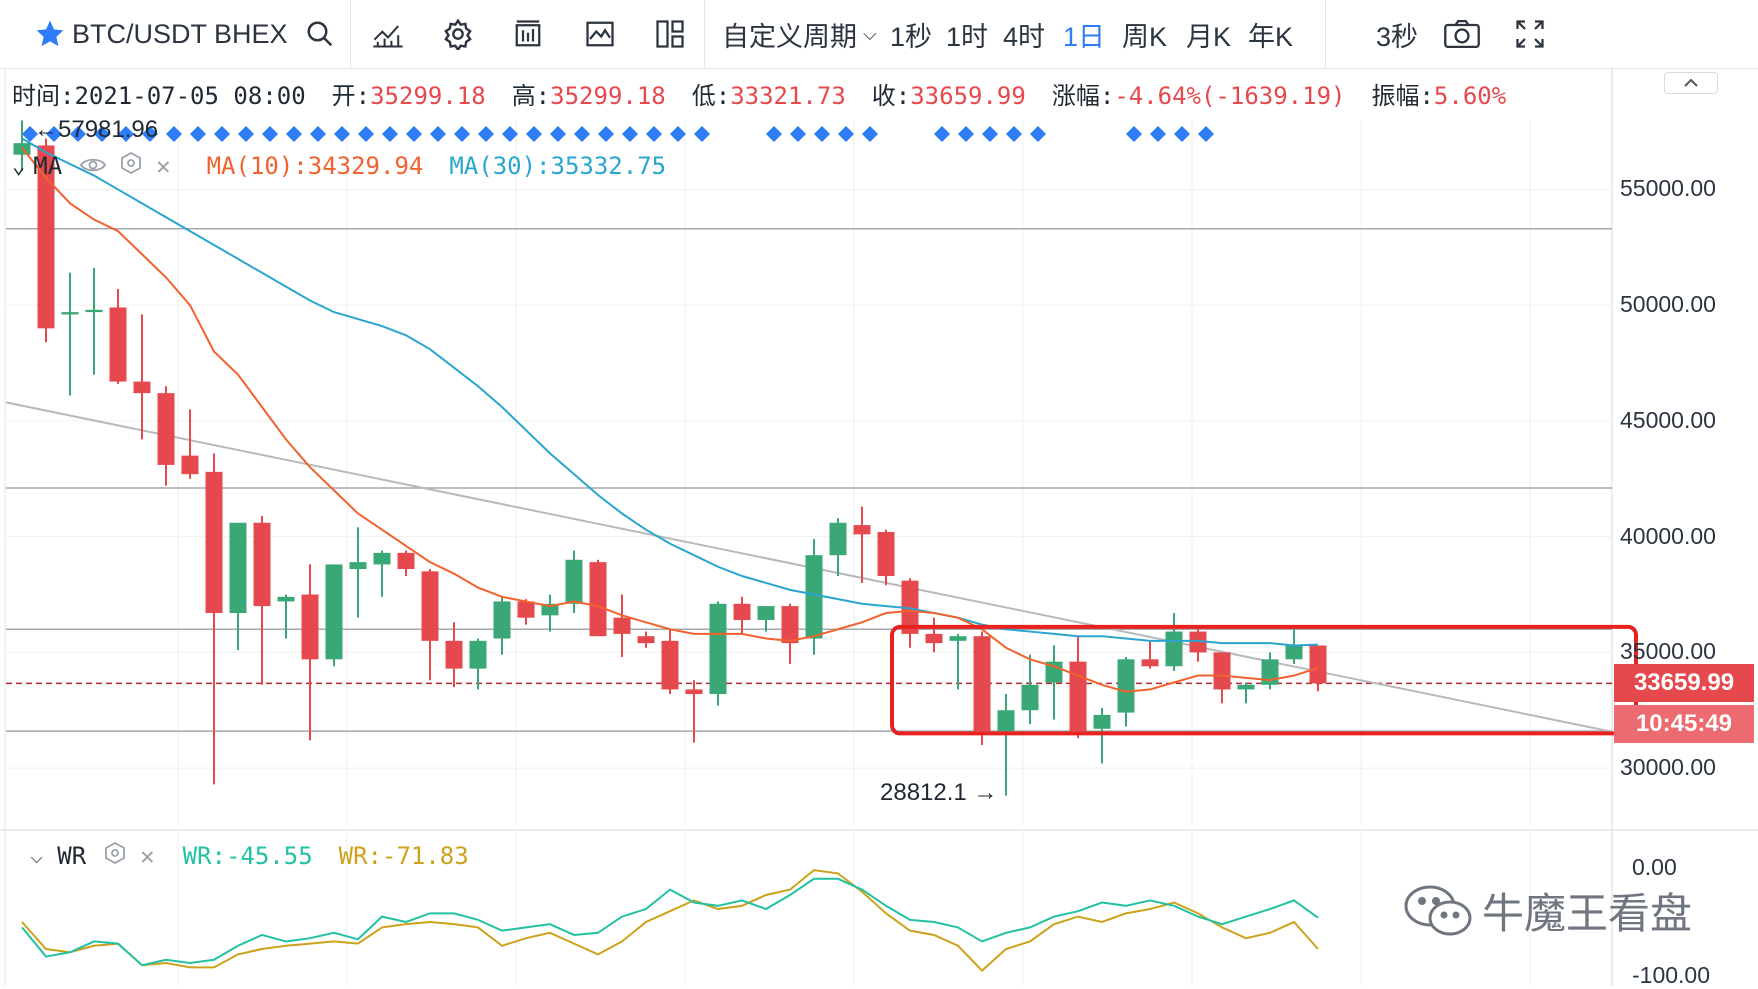 This screenshot has height=989, width=1758. I want to click on period-year: 年K, so click(1271, 36).